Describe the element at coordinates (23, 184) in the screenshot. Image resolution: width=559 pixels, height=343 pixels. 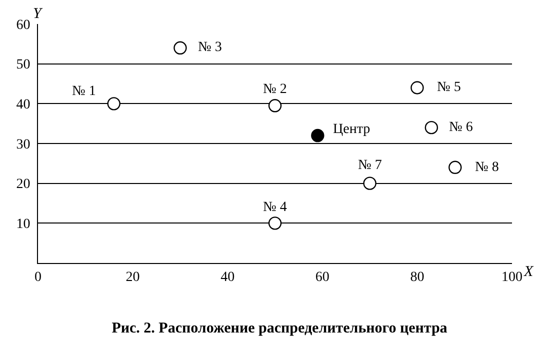
I see `y-tick-label: 20` at that location.